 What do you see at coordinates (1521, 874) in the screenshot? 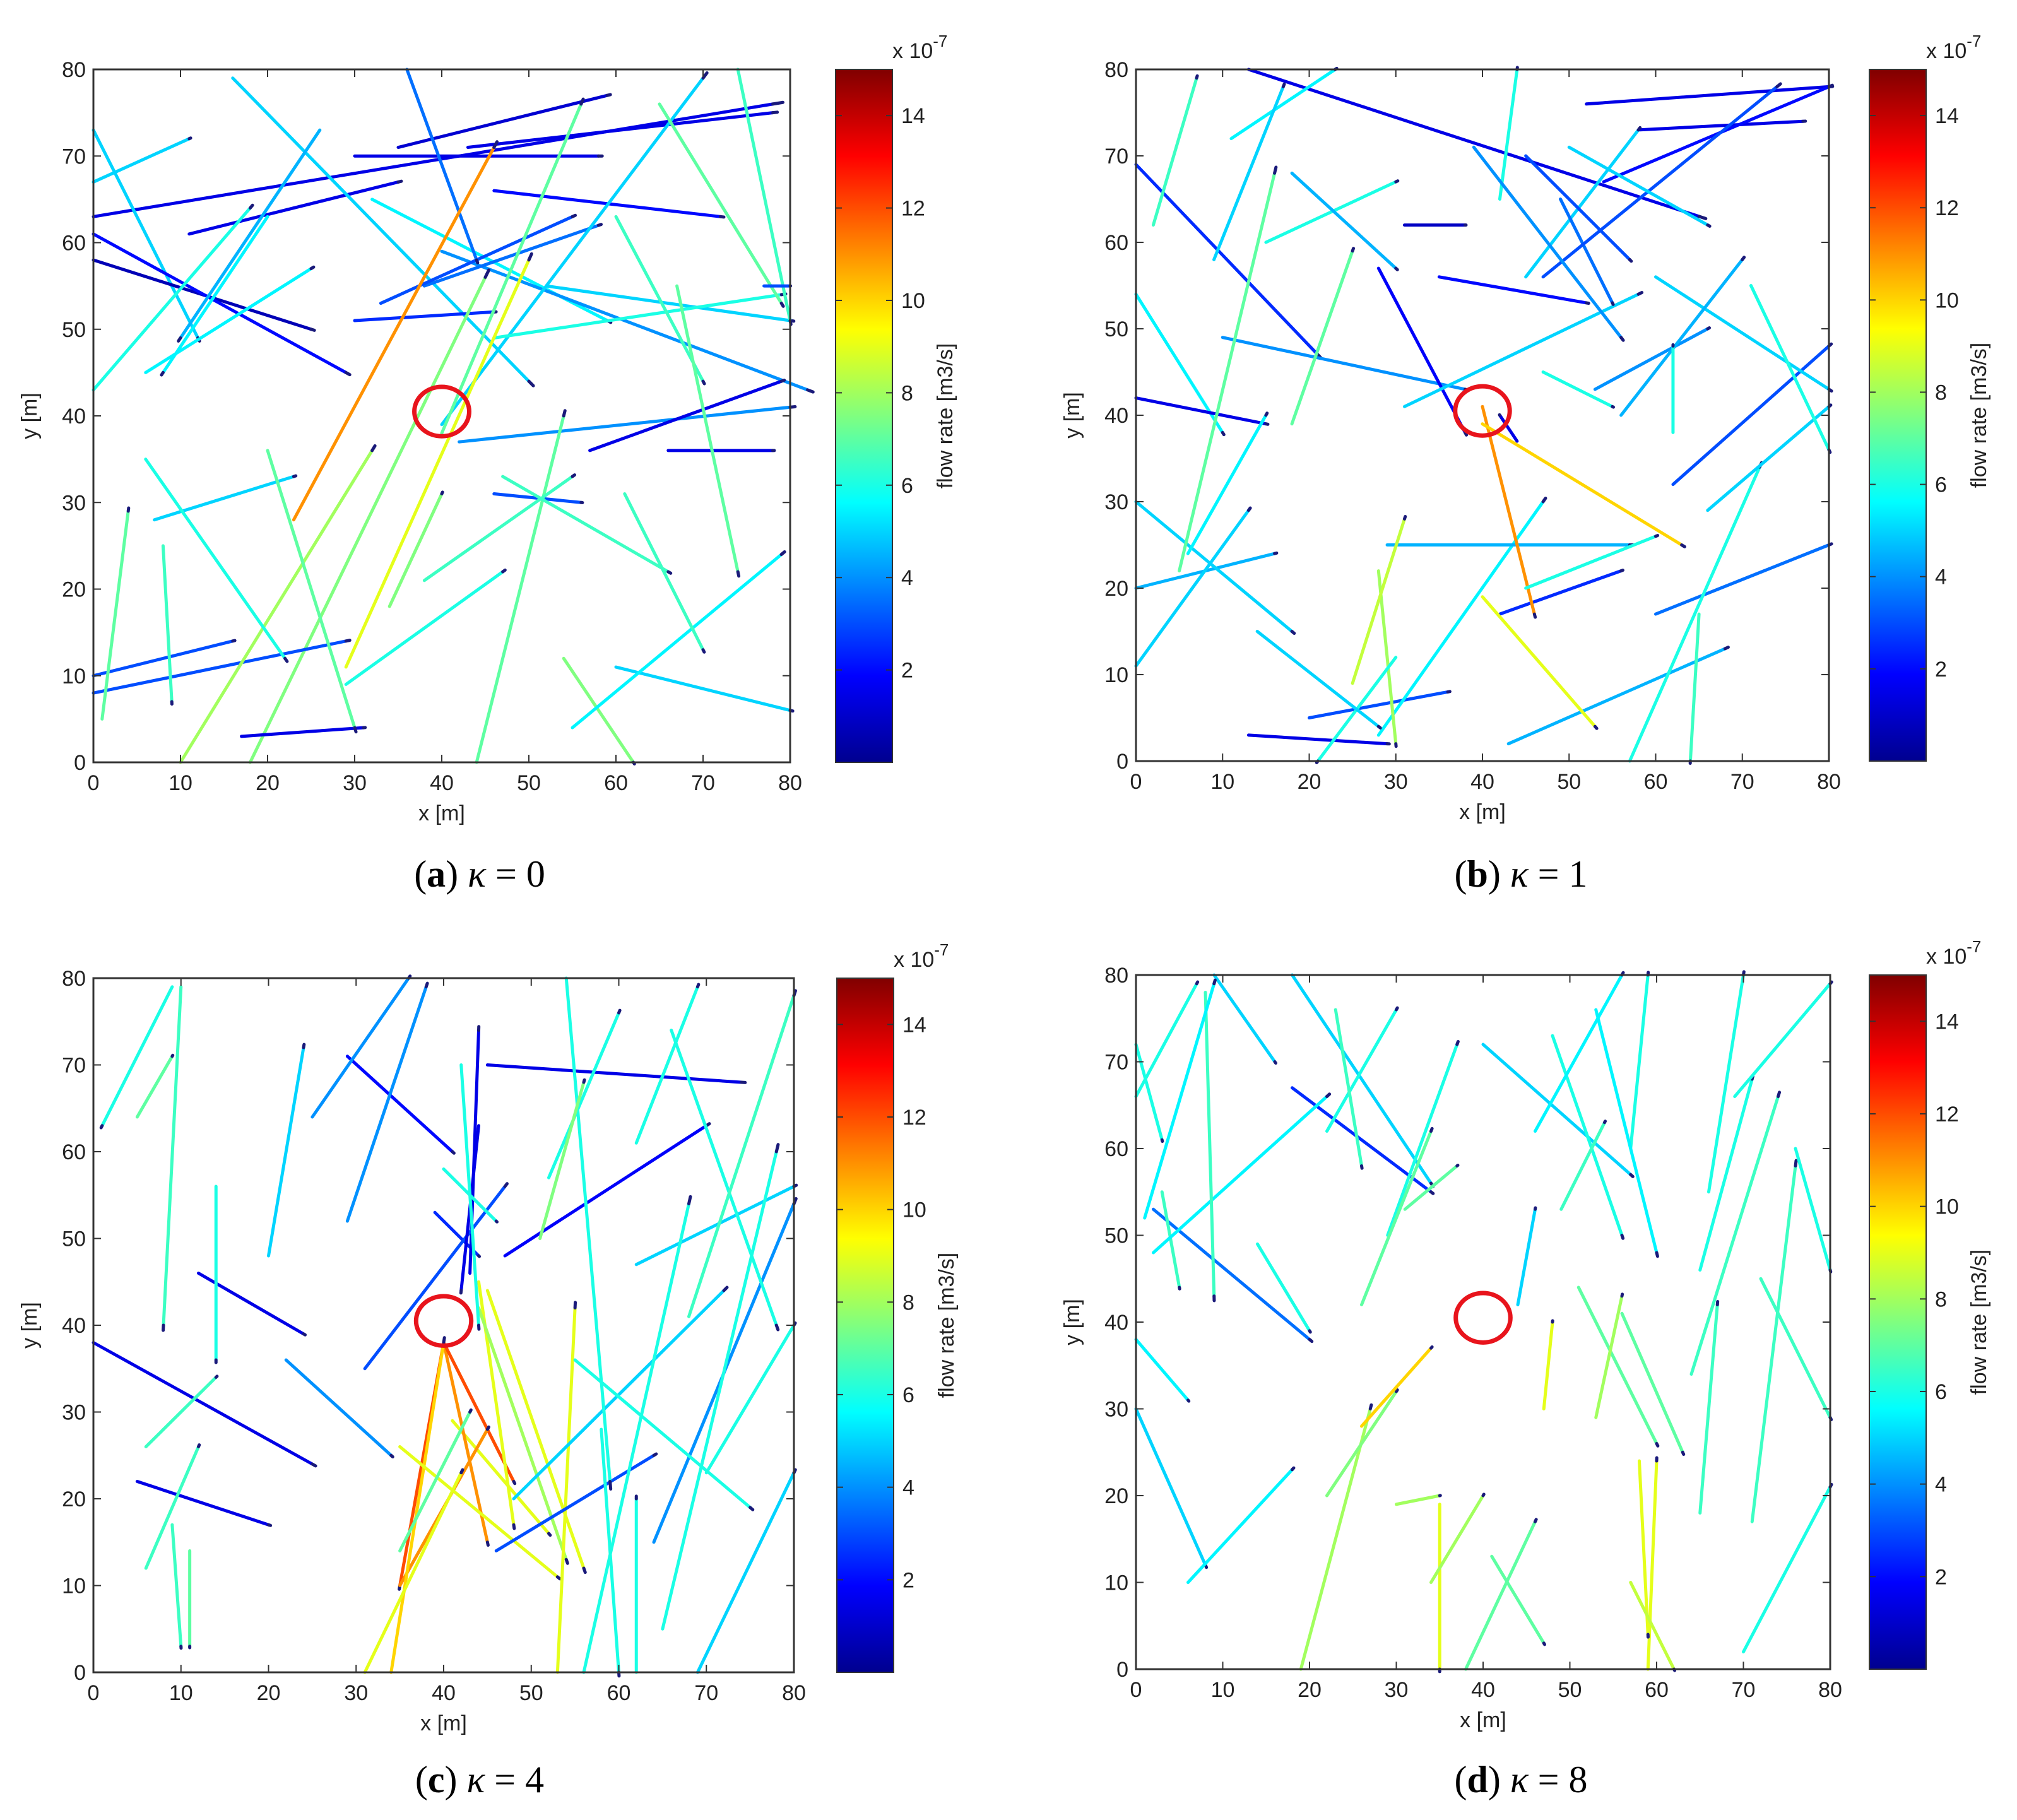
I see `panel-caption: (b) κ = 1` at bounding box center [1521, 874].